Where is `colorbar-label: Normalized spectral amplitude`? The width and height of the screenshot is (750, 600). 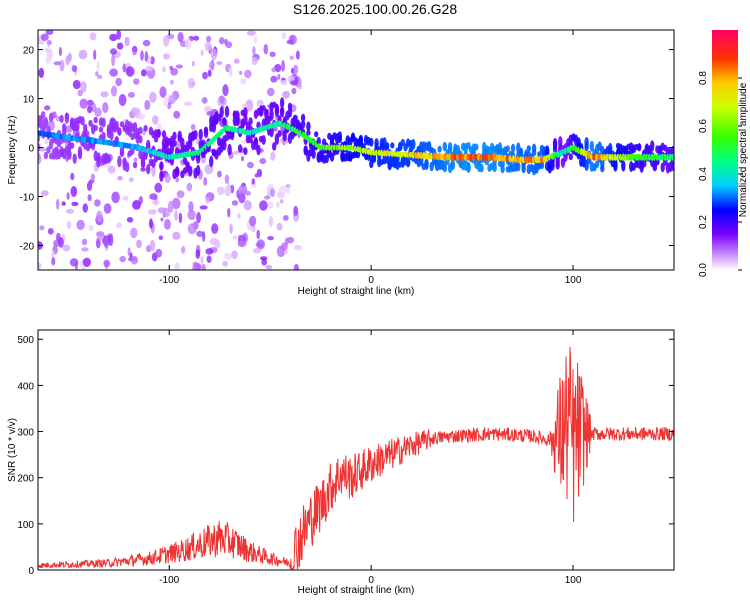 colorbar-label: Normalized spectral amplitude is located at coordinates (743, 149).